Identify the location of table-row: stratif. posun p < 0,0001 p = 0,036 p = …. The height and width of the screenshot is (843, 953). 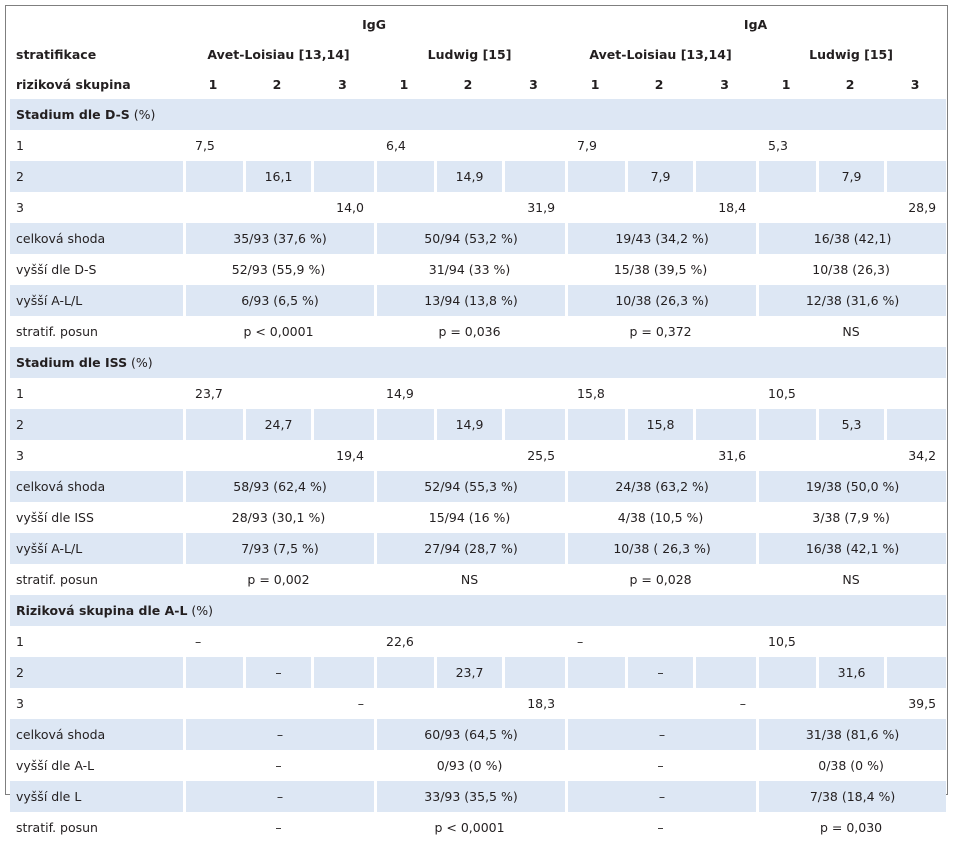
(478, 331).